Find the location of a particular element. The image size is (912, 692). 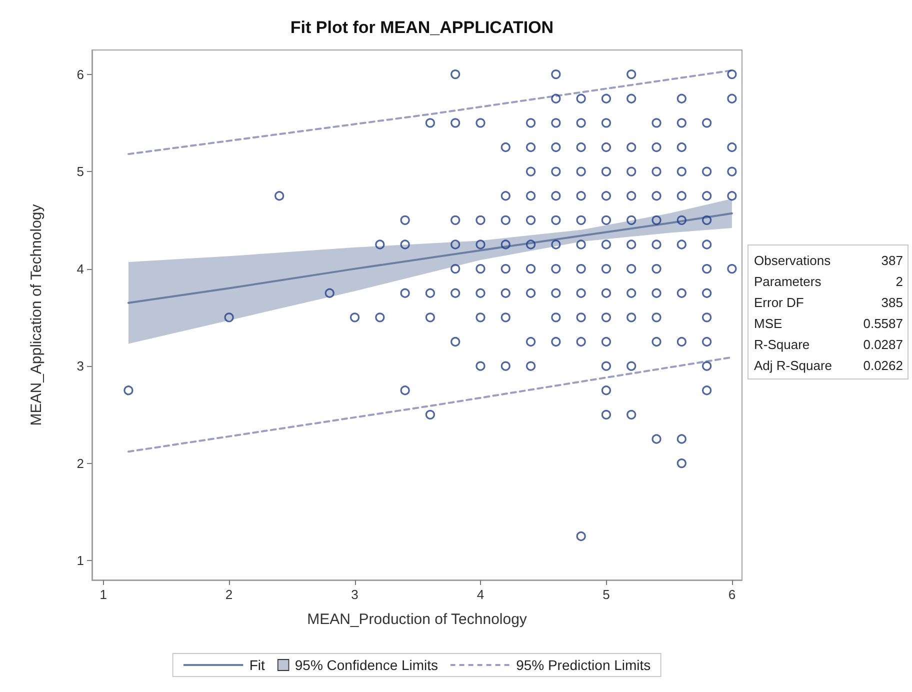

chart-title: Fit Plot for MEAN_APPLICATION is located at coordinates (422, 27).